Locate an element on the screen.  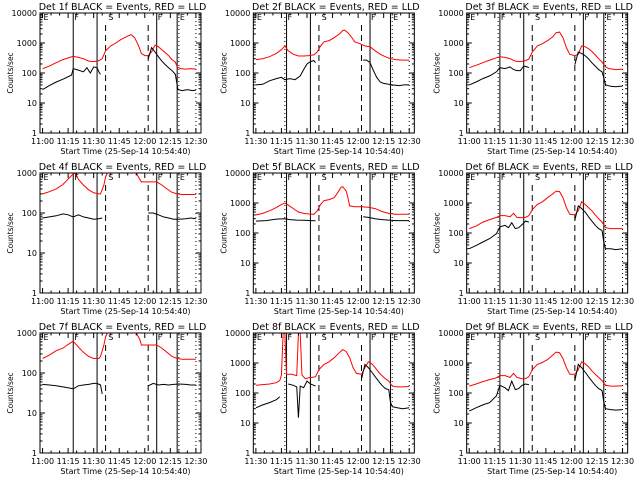
panel-title: Det 4f BLACK = Events, RED = LLD is located at coordinates (123, 167).